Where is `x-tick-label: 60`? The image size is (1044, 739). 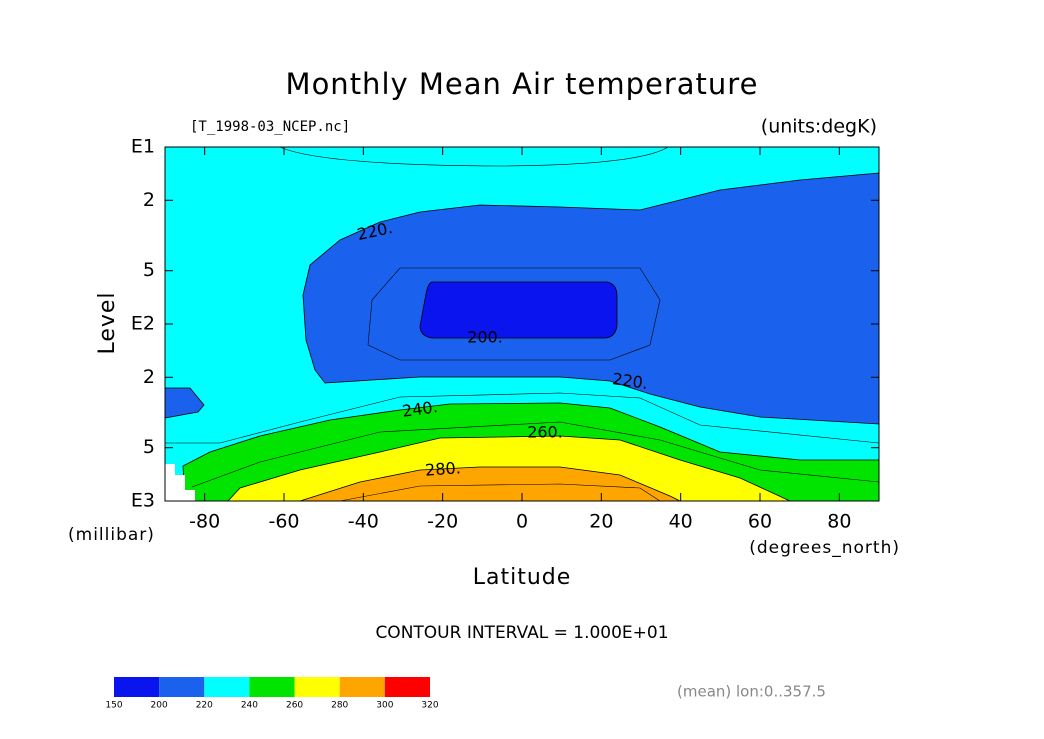
x-tick-label: 60 is located at coordinates (760, 522).